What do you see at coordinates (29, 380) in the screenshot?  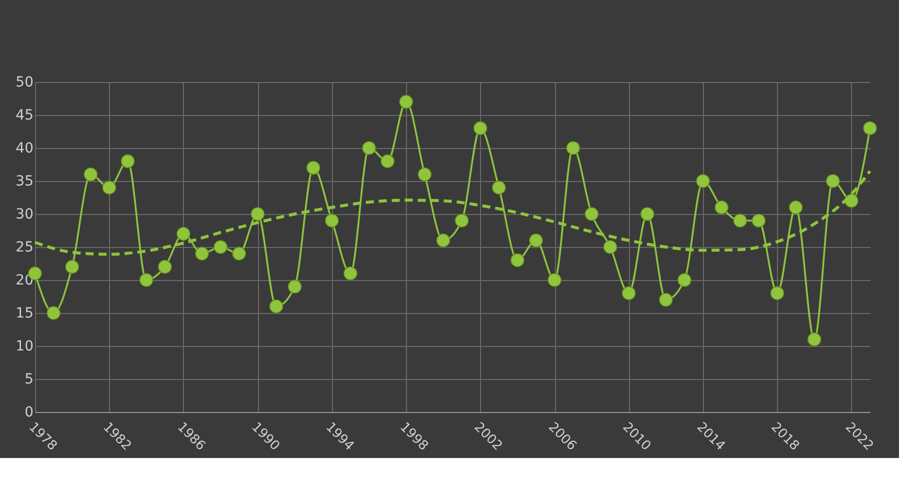 I see `y-tick-label: 5` at bounding box center [29, 380].